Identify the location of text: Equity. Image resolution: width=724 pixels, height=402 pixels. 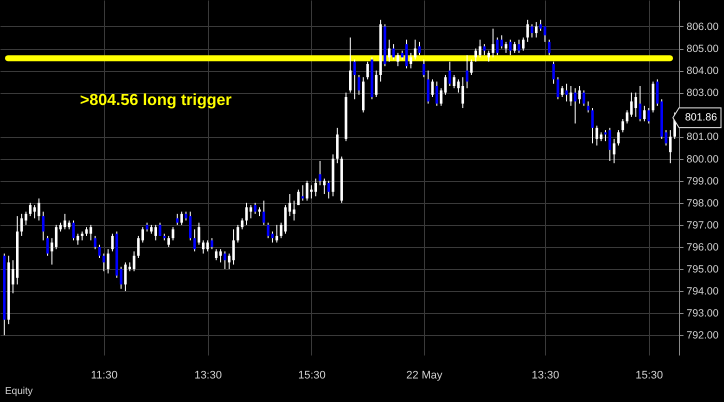
(19, 391).